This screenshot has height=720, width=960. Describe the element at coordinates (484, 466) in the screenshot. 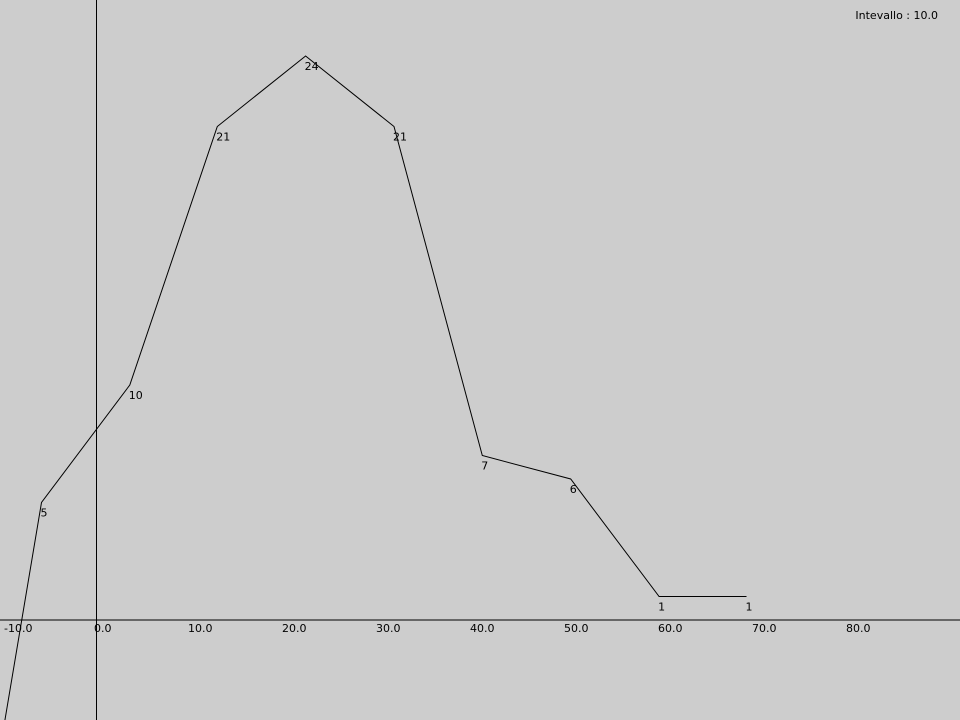

I see `data-label: 7` at that location.